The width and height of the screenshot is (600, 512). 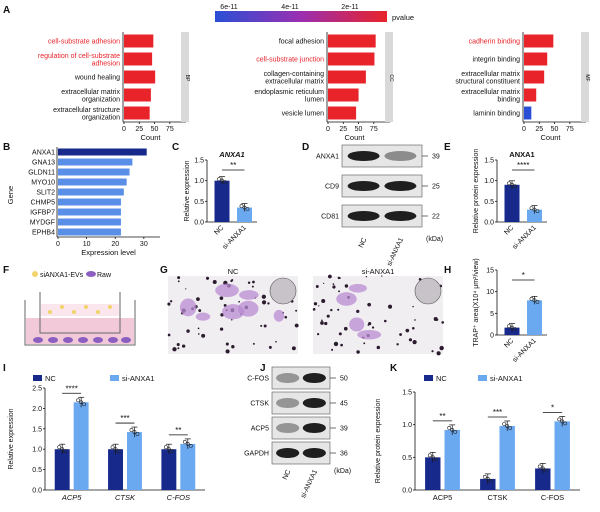 I want to click on lane-label: NC, so click(x=287, y=475).